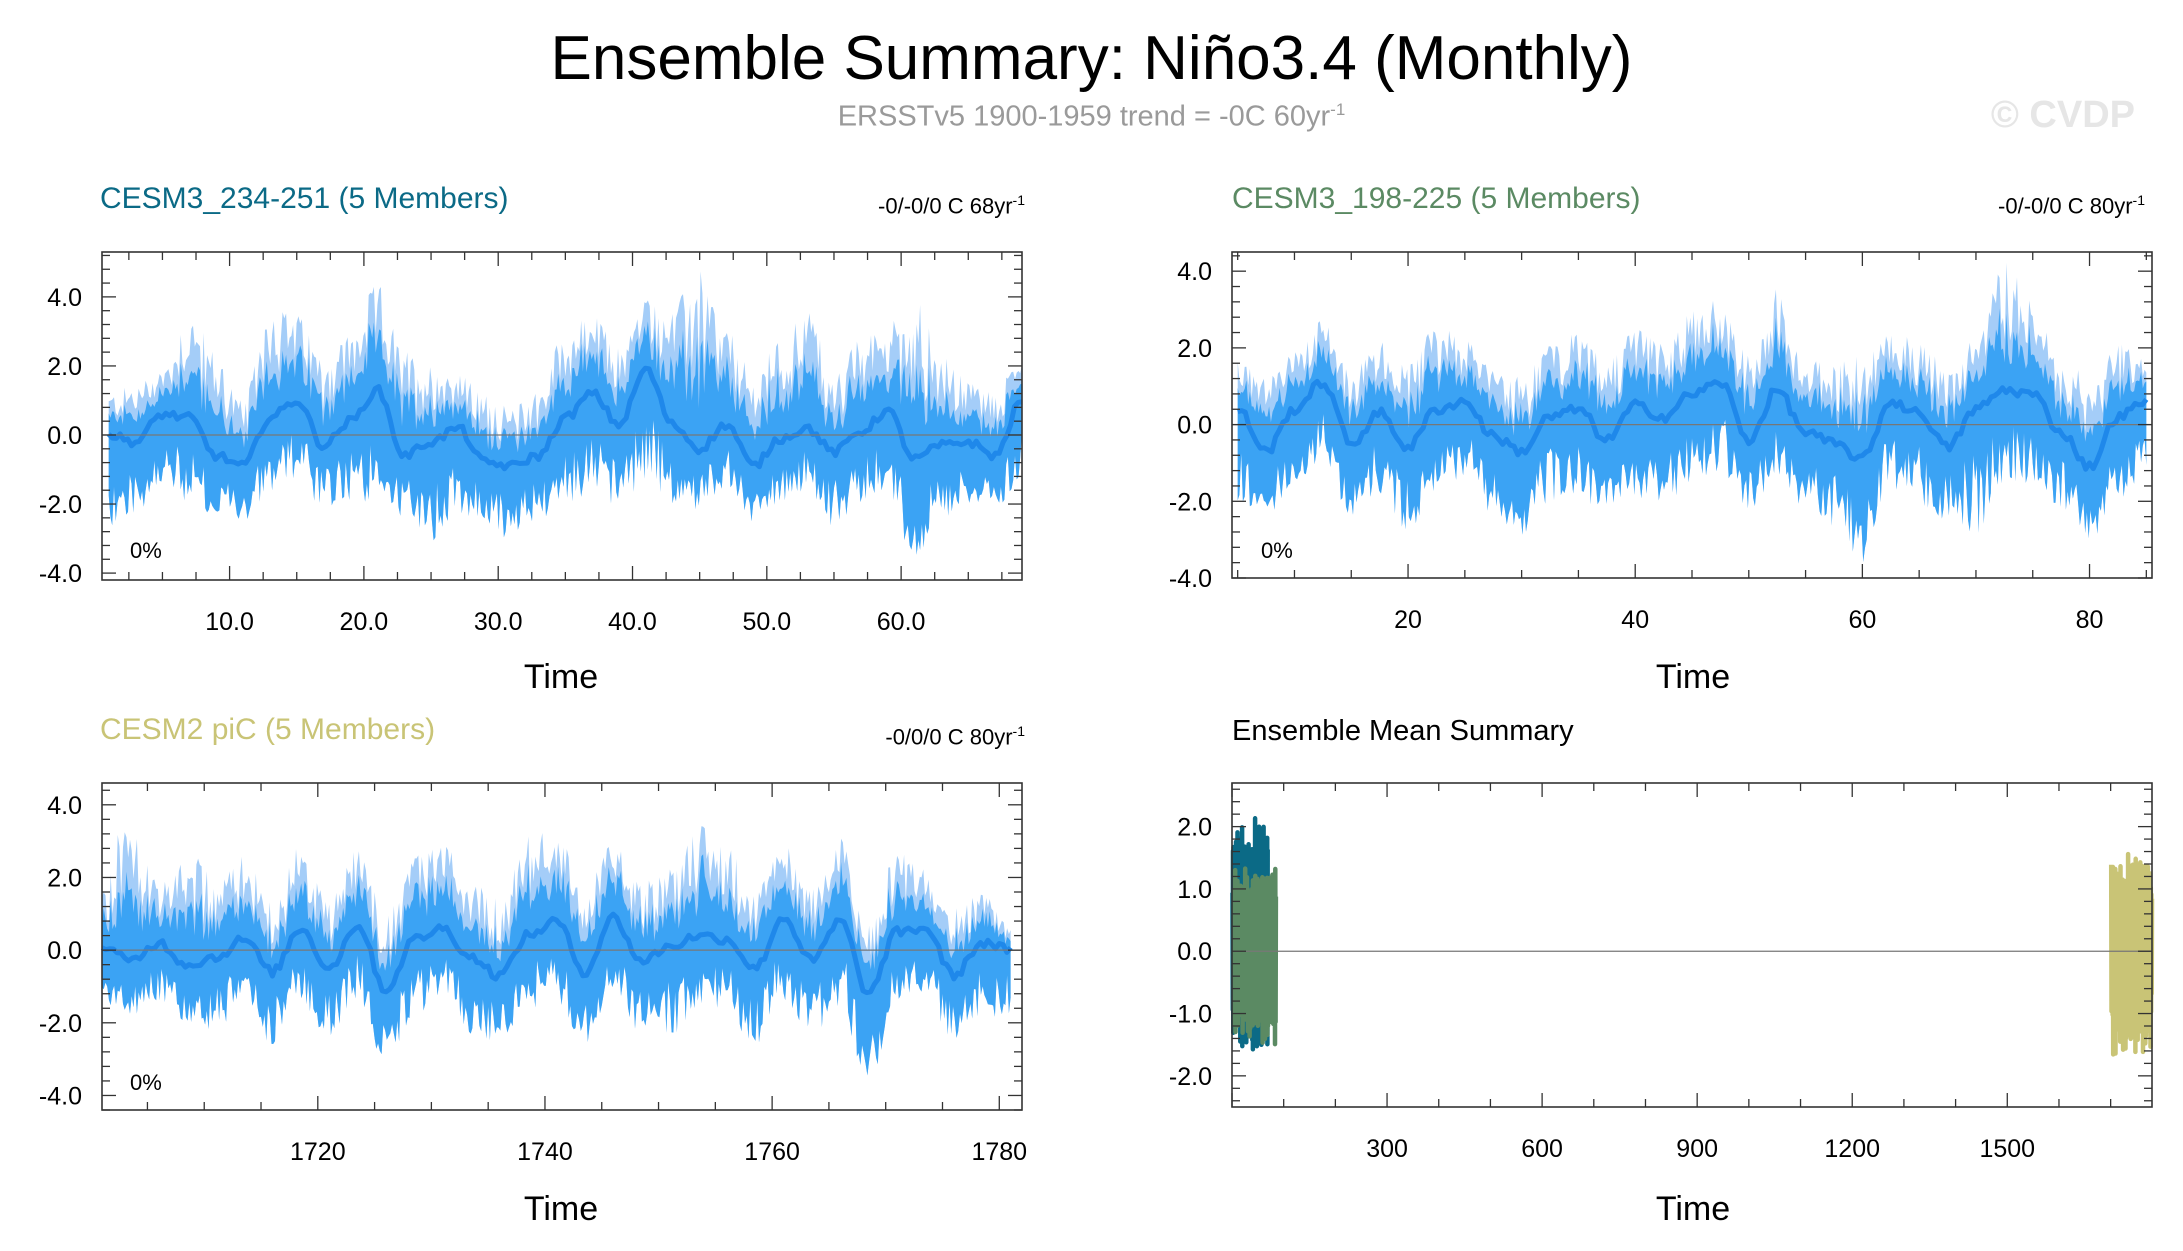  I want to click on panel3-ytick-label: -4.0, so click(60, 1096).